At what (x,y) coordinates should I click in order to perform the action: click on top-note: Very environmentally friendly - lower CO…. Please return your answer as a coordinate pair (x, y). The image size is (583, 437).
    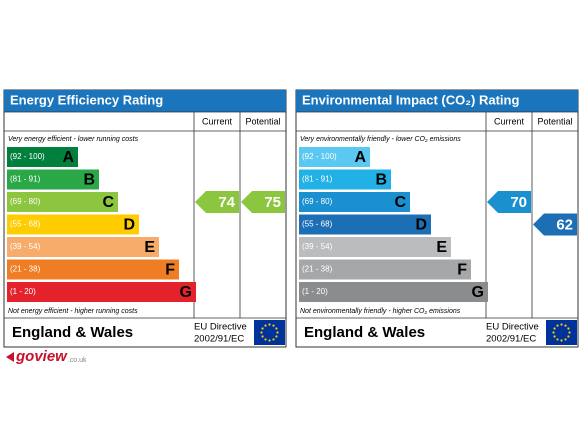
    Looking at the image, I should click on (380, 139).